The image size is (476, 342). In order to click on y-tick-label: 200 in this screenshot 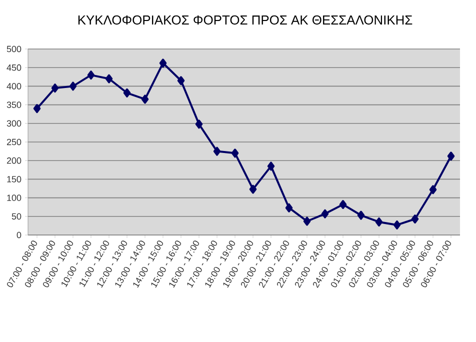, I will do `click(14, 160)`.